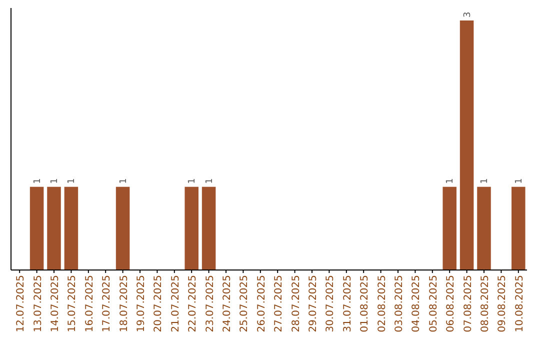  What do you see at coordinates (38, 303) in the screenshot?
I see `x-tick-label: 13.07.2025` at bounding box center [38, 303].